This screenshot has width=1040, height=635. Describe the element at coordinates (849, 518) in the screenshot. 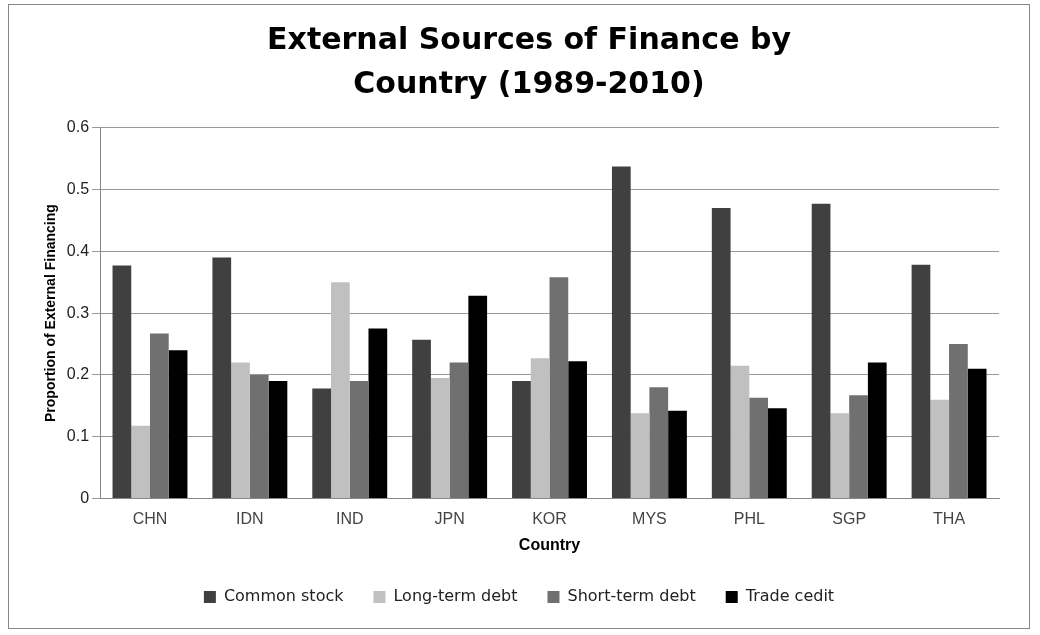

I see `x-tick-label: SGP` at that location.